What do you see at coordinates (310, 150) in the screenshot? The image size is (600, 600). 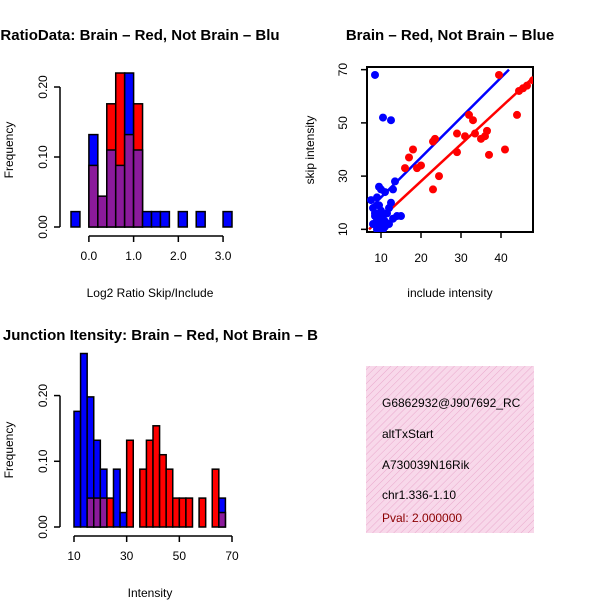 I see `scatter-ylabel: skip intensity` at bounding box center [310, 150].